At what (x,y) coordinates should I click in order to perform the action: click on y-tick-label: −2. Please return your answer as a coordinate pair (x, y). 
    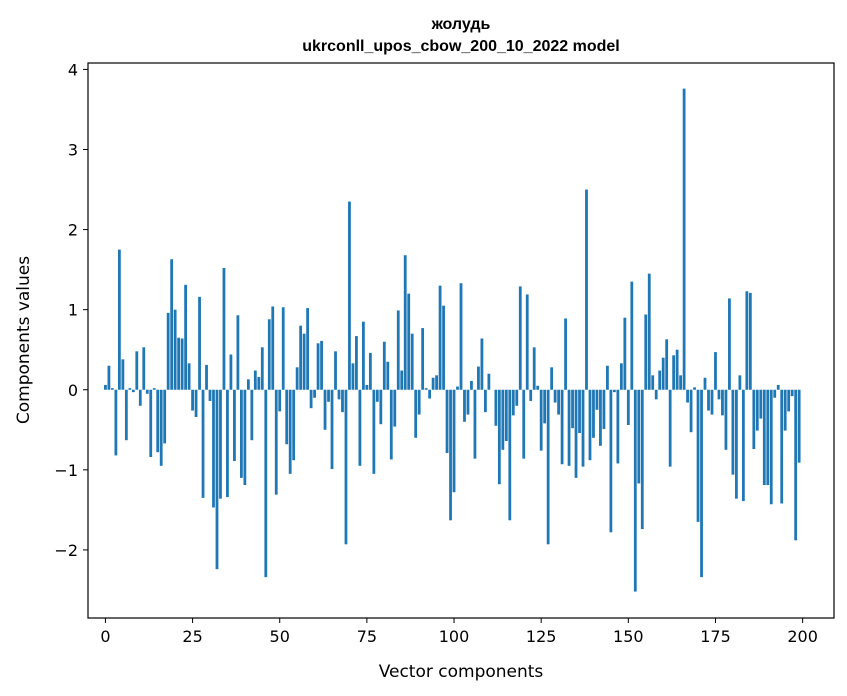
    Looking at the image, I should click on (66, 550).